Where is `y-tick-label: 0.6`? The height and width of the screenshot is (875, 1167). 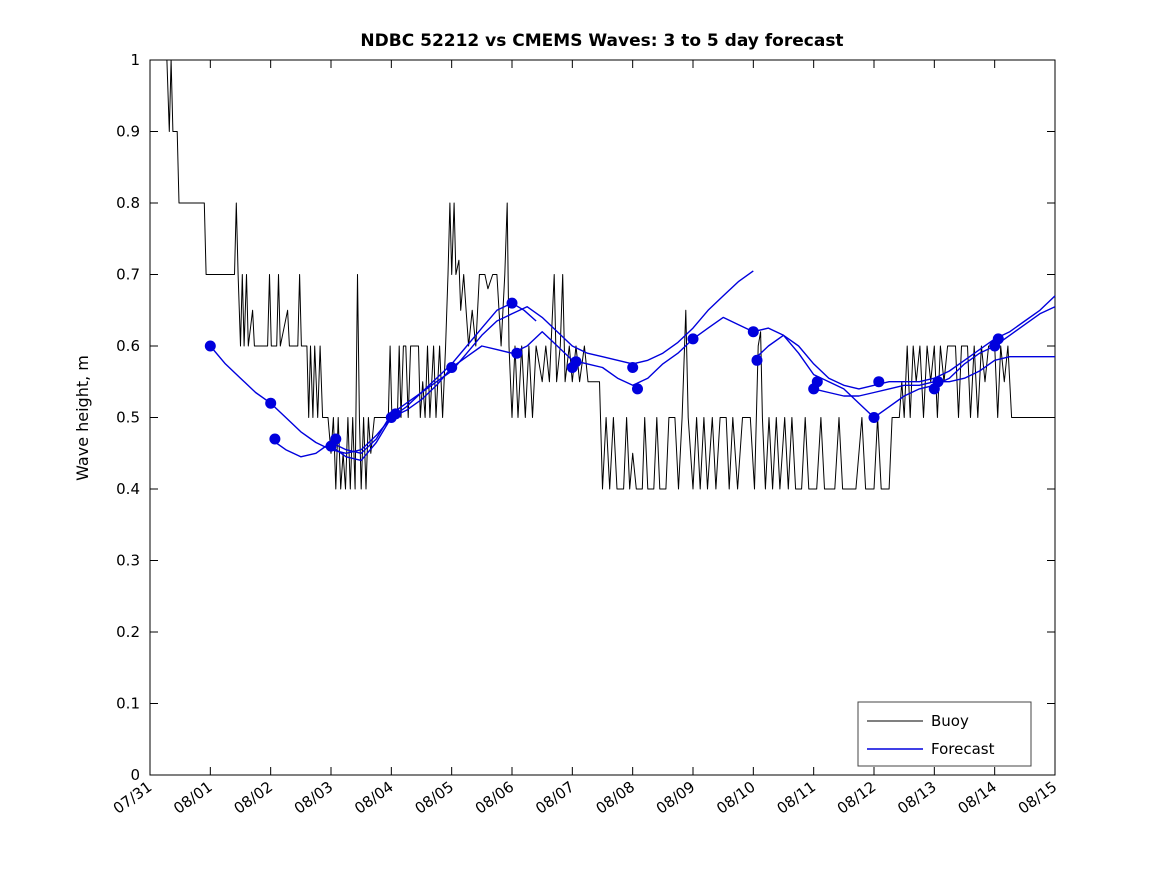 y-tick-label: 0.6 is located at coordinates (128, 346).